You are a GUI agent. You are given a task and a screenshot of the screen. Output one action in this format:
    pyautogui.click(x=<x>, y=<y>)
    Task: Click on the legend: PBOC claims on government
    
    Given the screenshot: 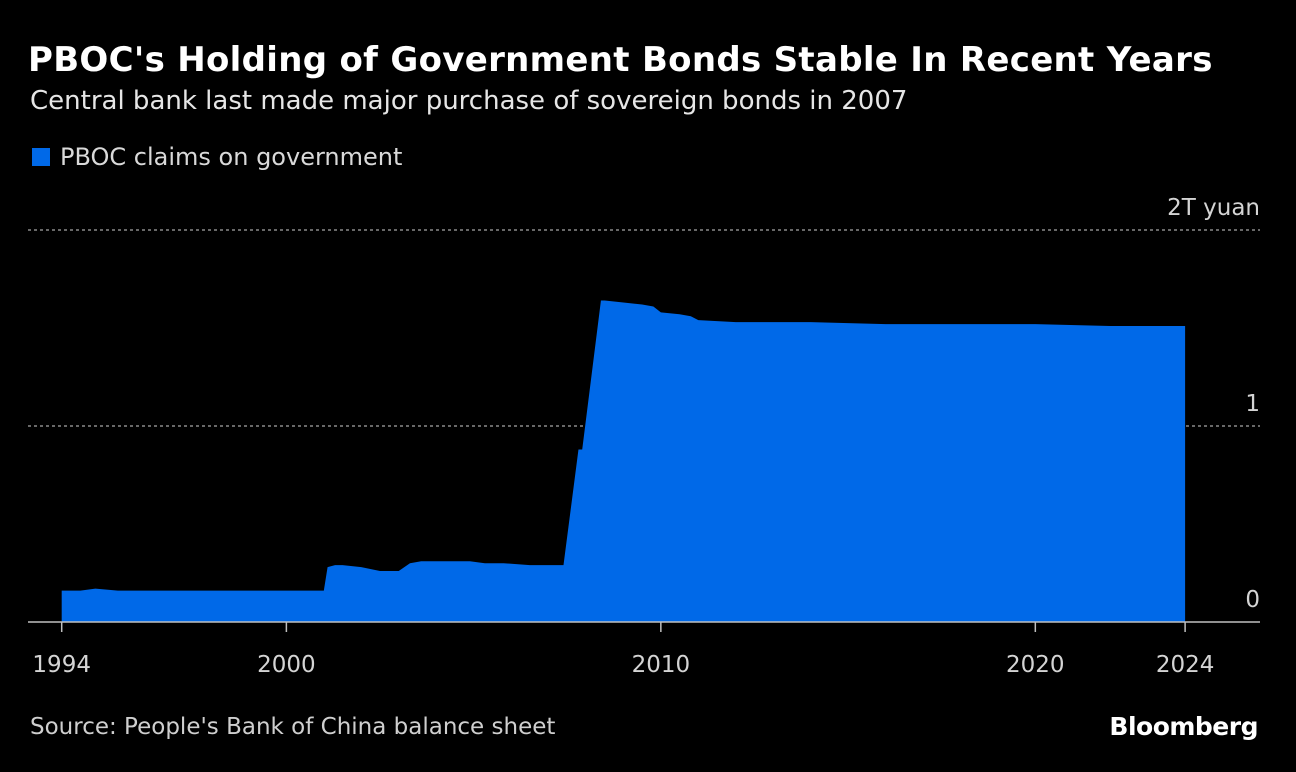 What is the action you would take?
    pyautogui.click(x=217, y=157)
    